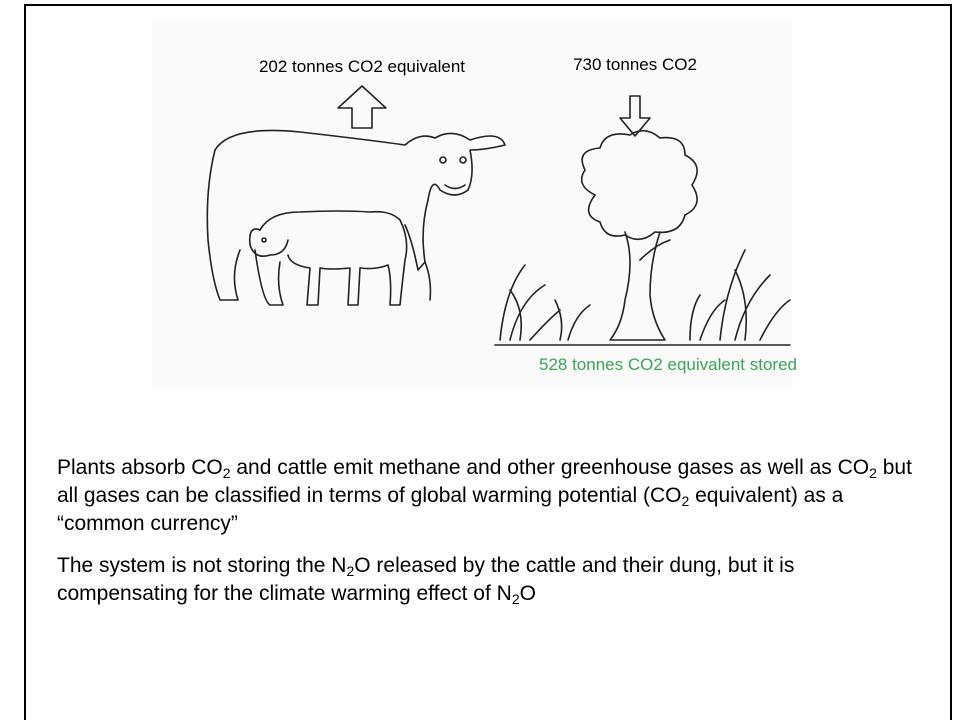  What do you see at coordinates (362, 66) in the screenshot?
I see `emitted-label: 202 tonnes CO2 equivalent` at bounding box center [362, 66].